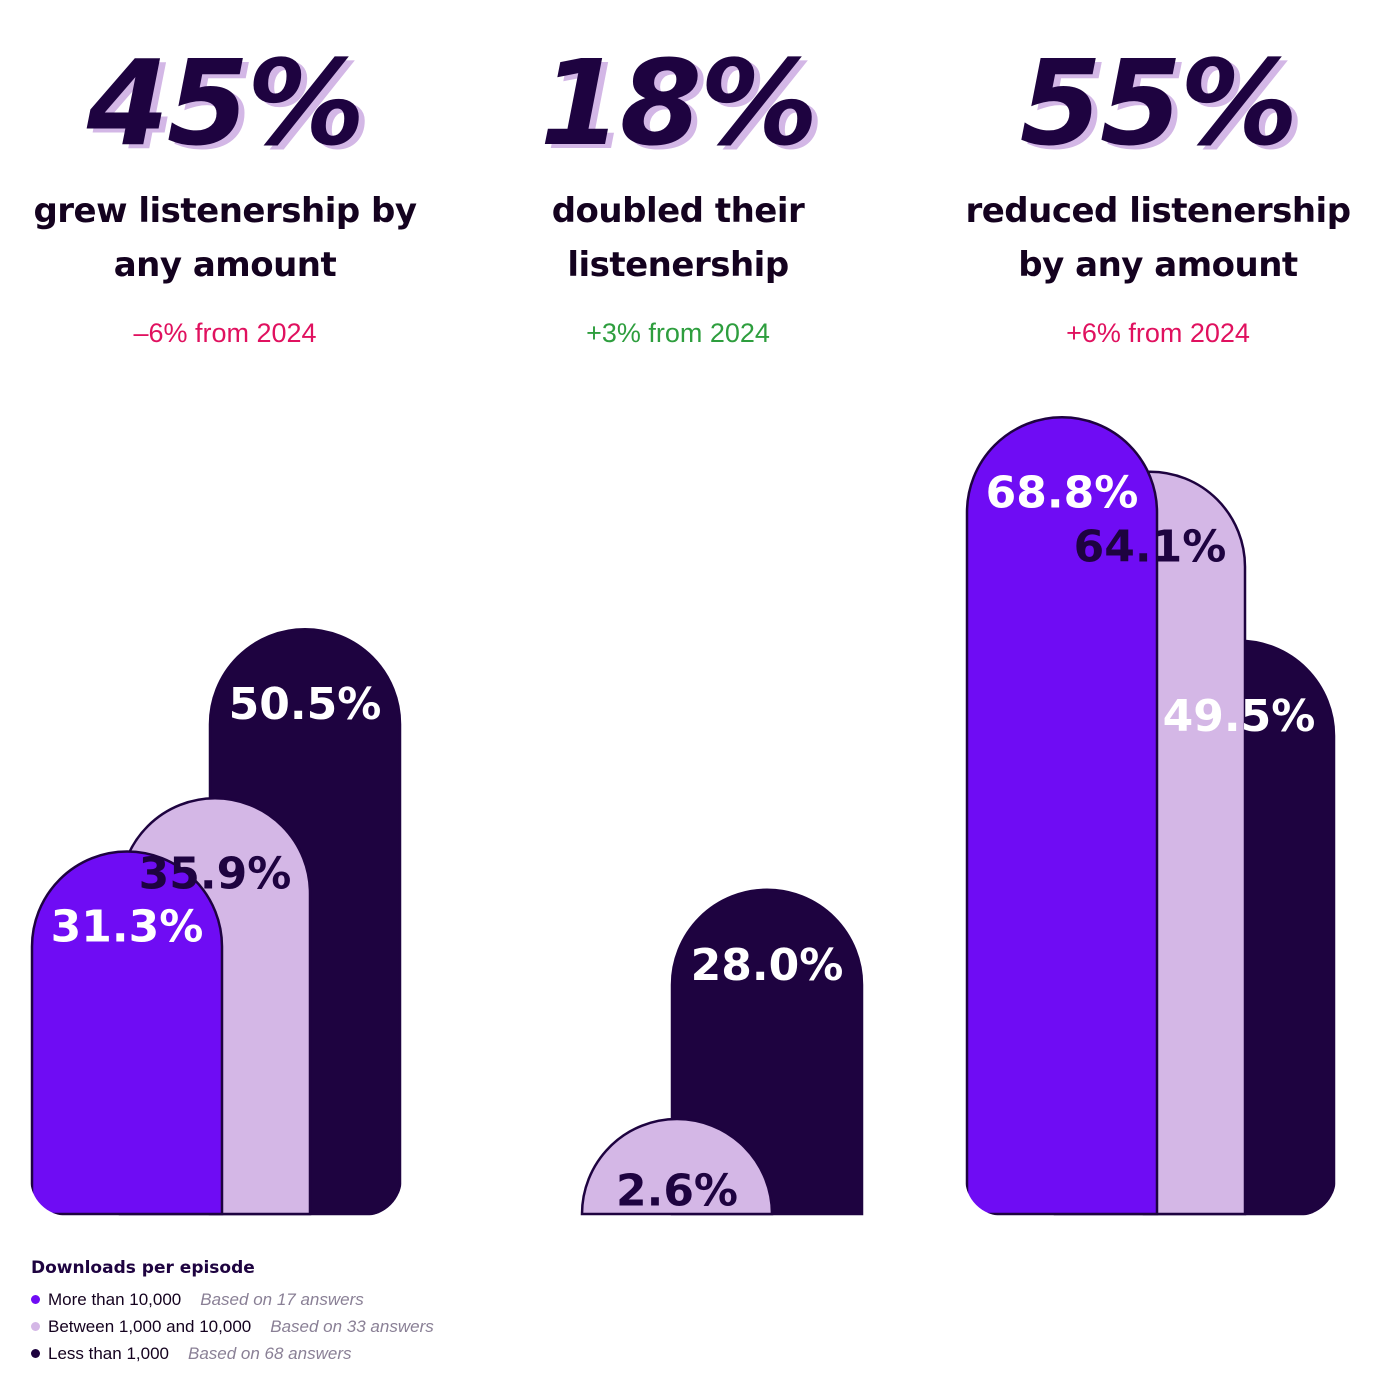 The width and height of the screenshot is (1375, 1387). I want to click on stat-description-line: any amount, so click(225, 265).